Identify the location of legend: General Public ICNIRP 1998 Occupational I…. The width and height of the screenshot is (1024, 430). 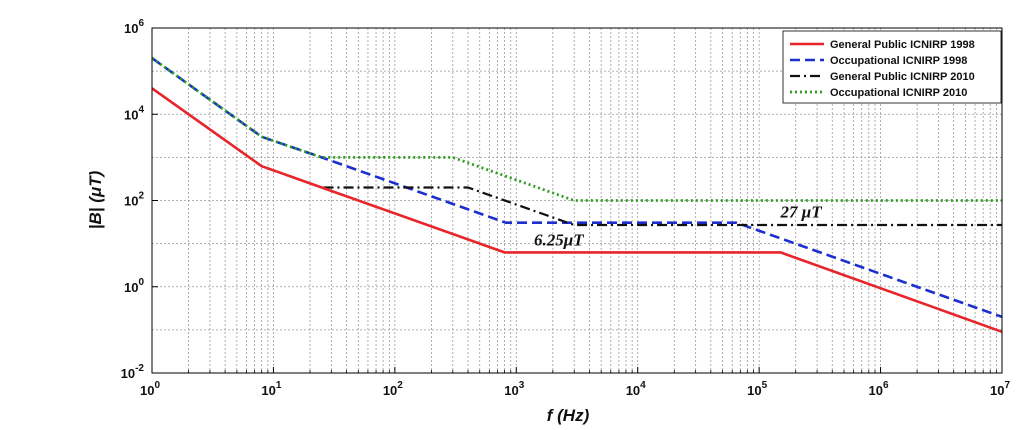
(892, 67).